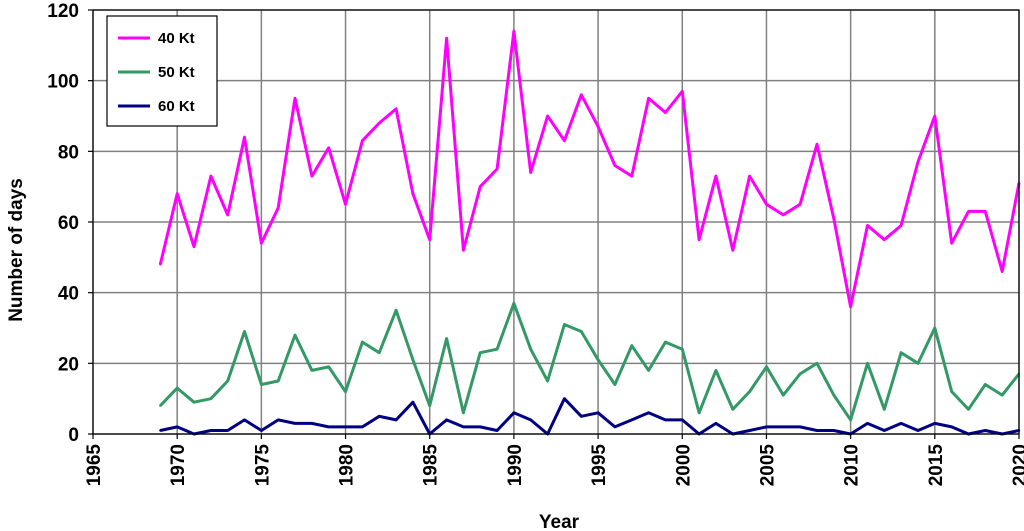  What do you see at coordinates (767, 465) in the screenshot?
I see `x-tick-label: 2005` at bounding box center [767, 465].